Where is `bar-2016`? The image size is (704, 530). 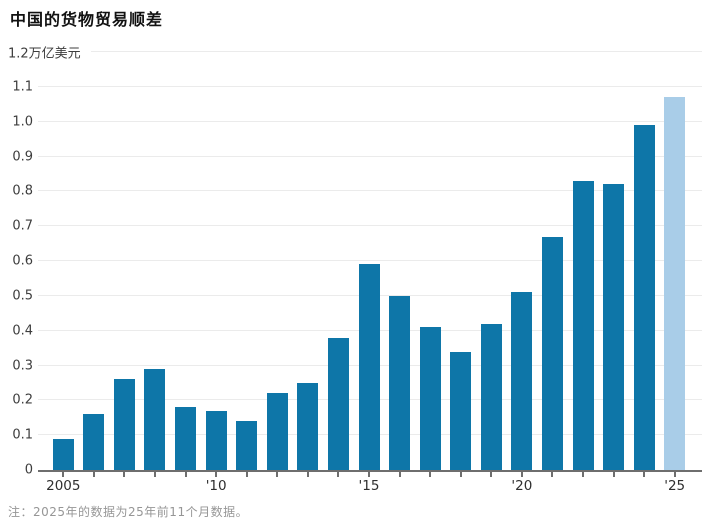 bar-2016 is located at coordinates (400, 382).